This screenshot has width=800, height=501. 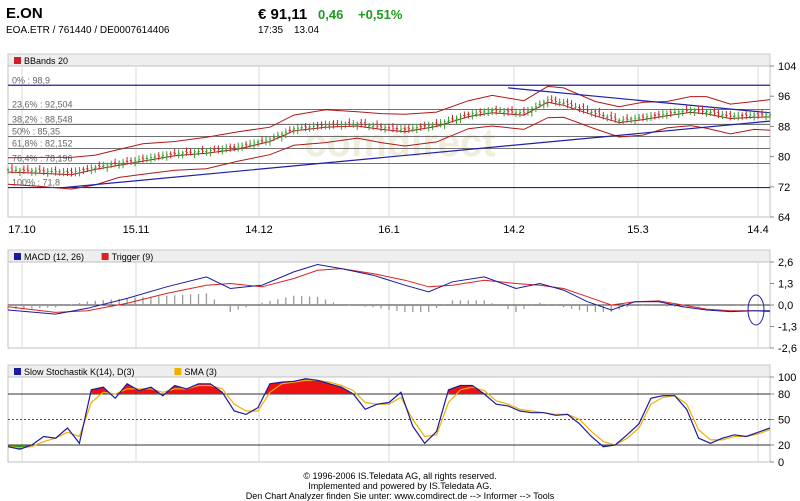 What do you see at coordinates (79, 372) in the screenshot?
I see `stoch-legend-label: Slow Stochastik K(14), D(3)` at bounding box center [79, 372].